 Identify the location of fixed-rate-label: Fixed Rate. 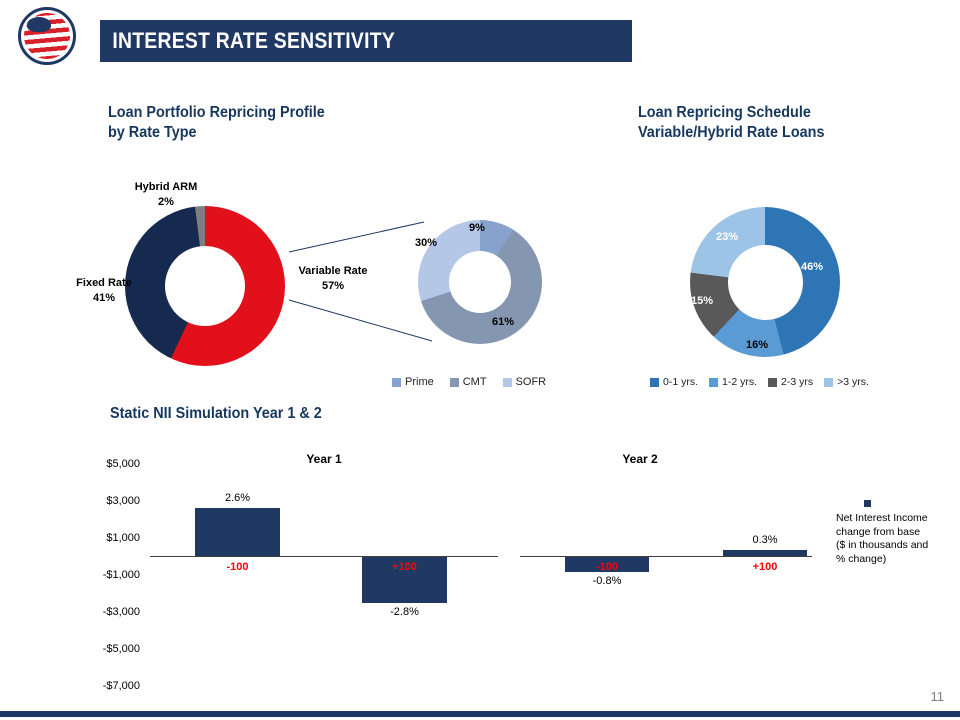
(104, 283).